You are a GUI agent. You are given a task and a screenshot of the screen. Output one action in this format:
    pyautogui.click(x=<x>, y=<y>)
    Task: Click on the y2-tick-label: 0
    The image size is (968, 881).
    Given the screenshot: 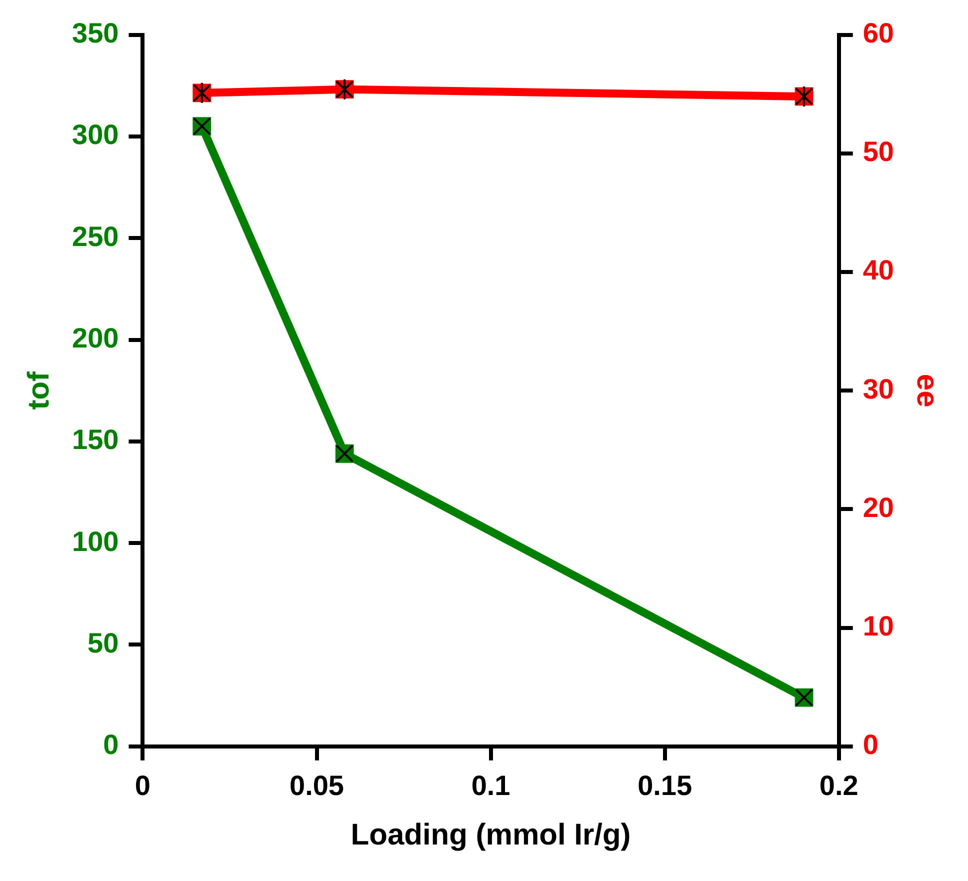 What is the action you would take?
    pyautogui.click(x=870, y=744)
    